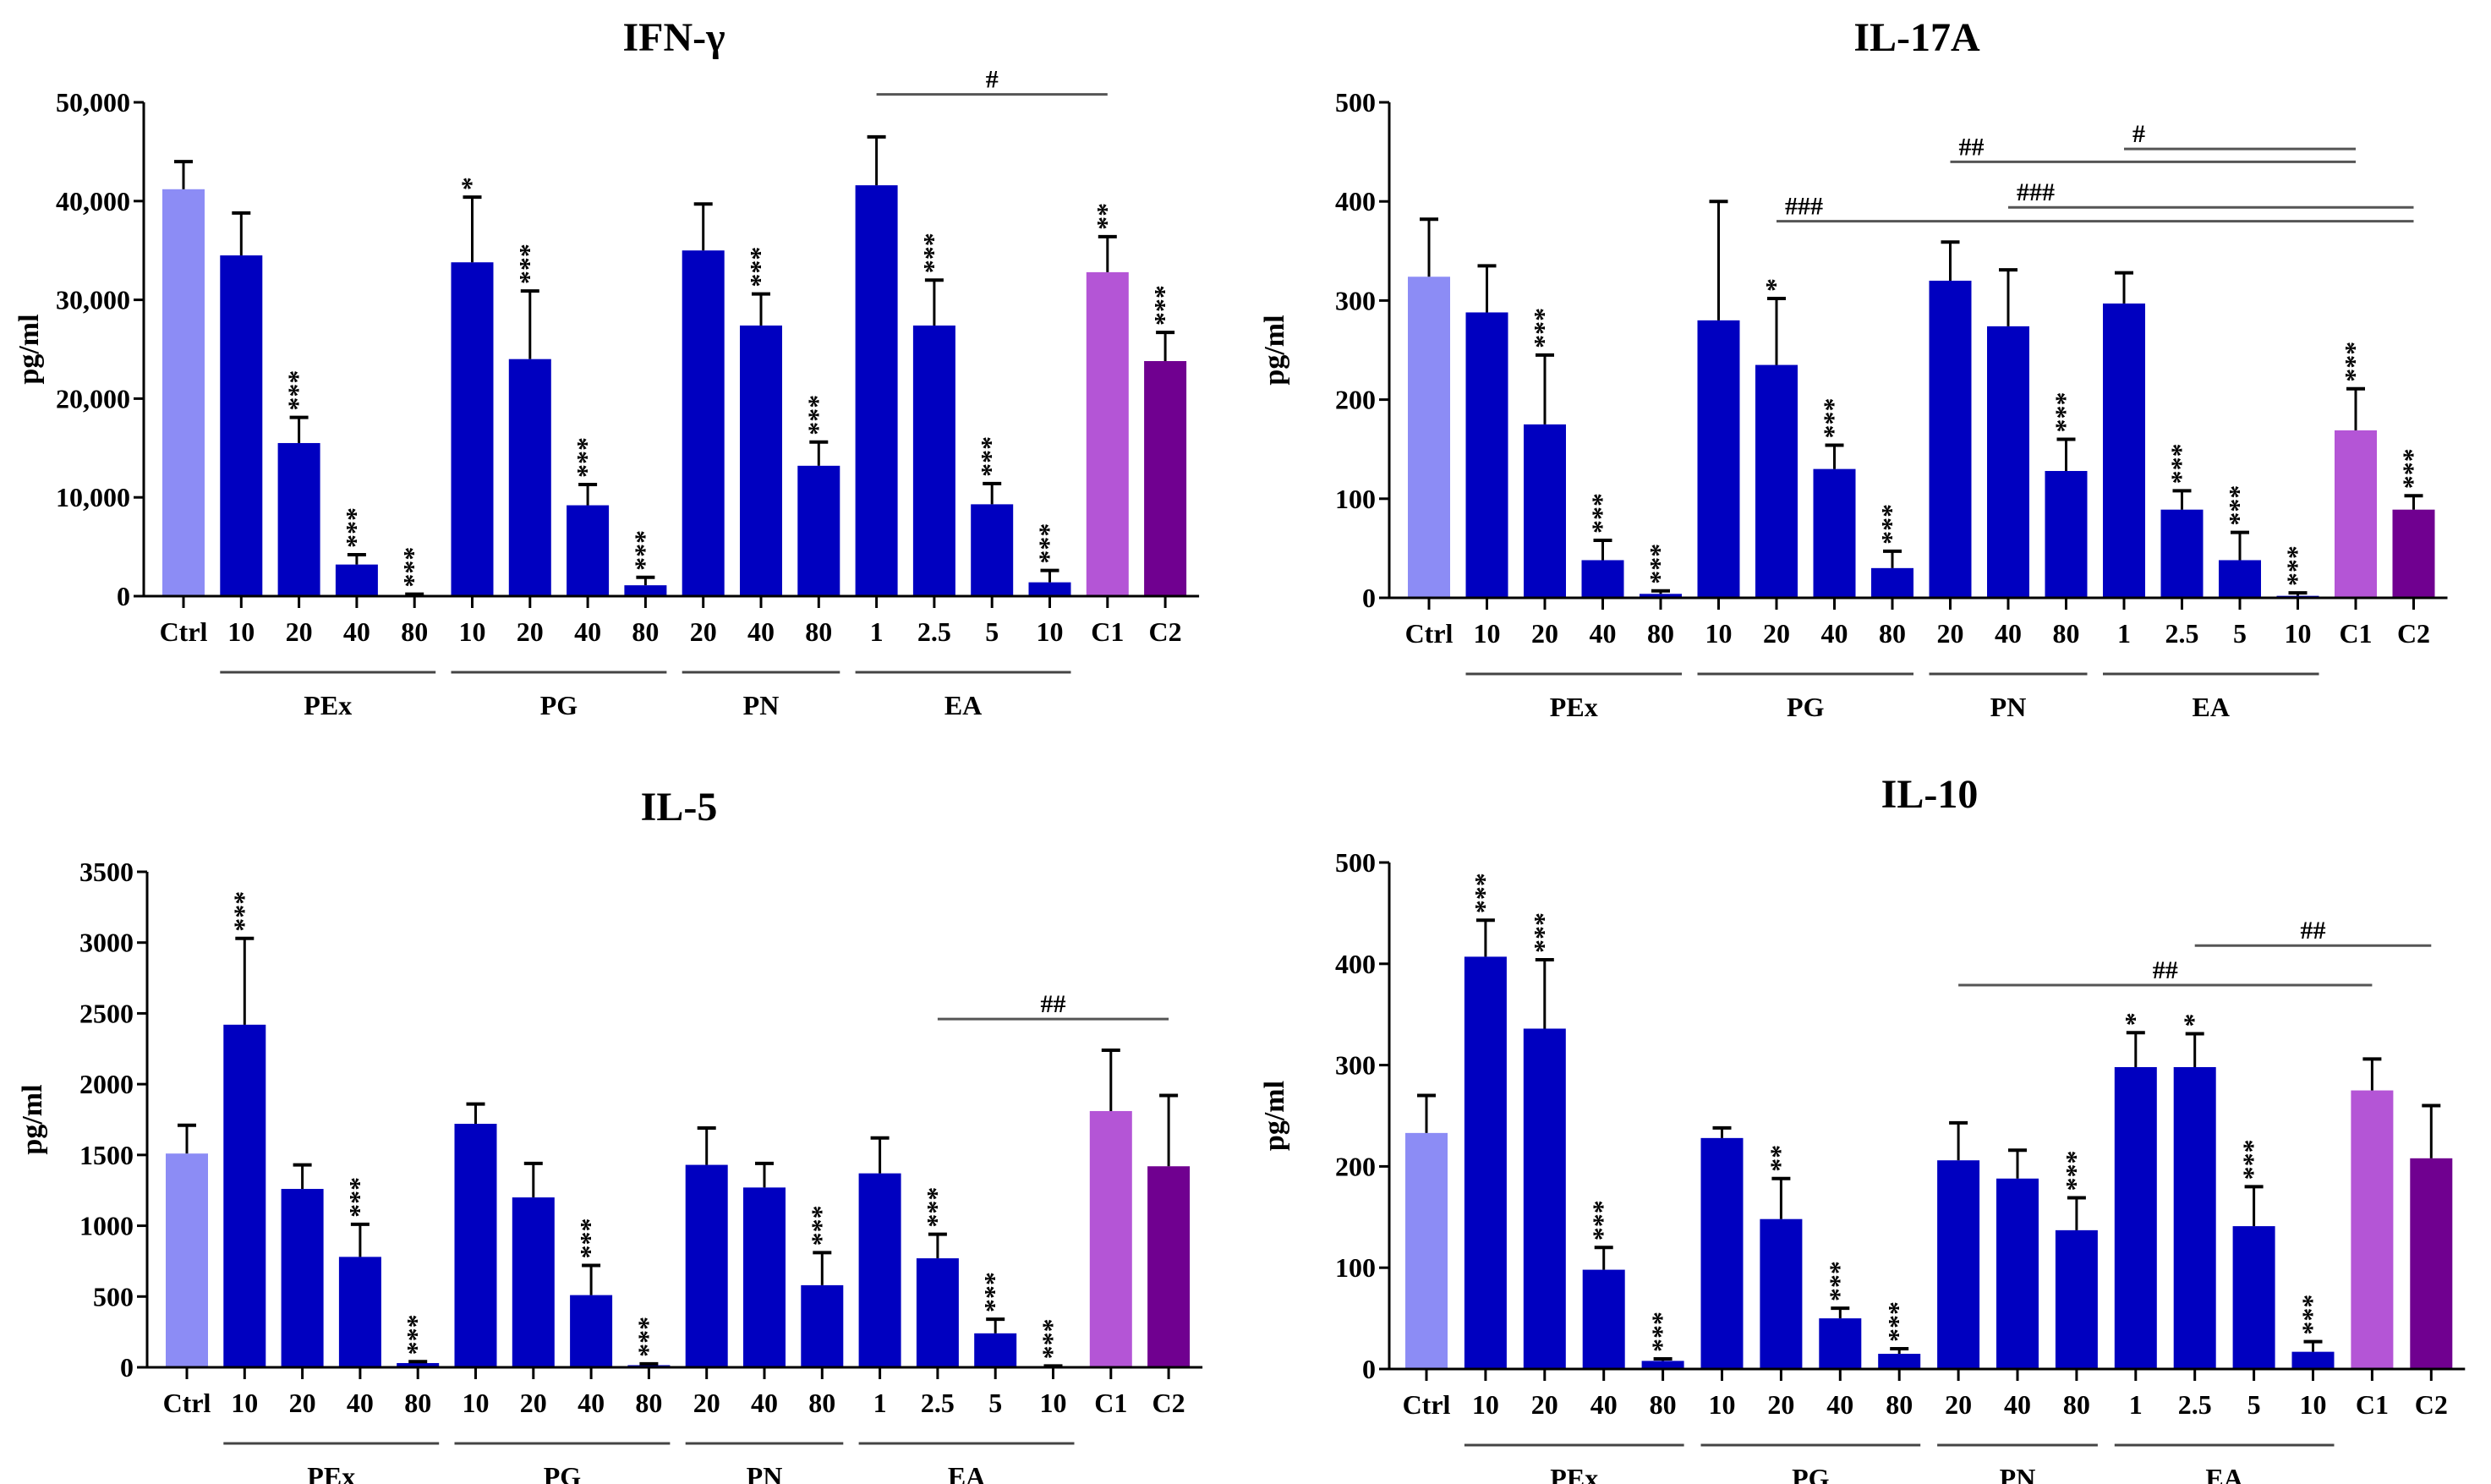 The height and width of the screenshot is (1484, 2491). Describe the element at coordinates (106, 943) in the screenshot. I see `y-tick-label-6: 3000` at that location.